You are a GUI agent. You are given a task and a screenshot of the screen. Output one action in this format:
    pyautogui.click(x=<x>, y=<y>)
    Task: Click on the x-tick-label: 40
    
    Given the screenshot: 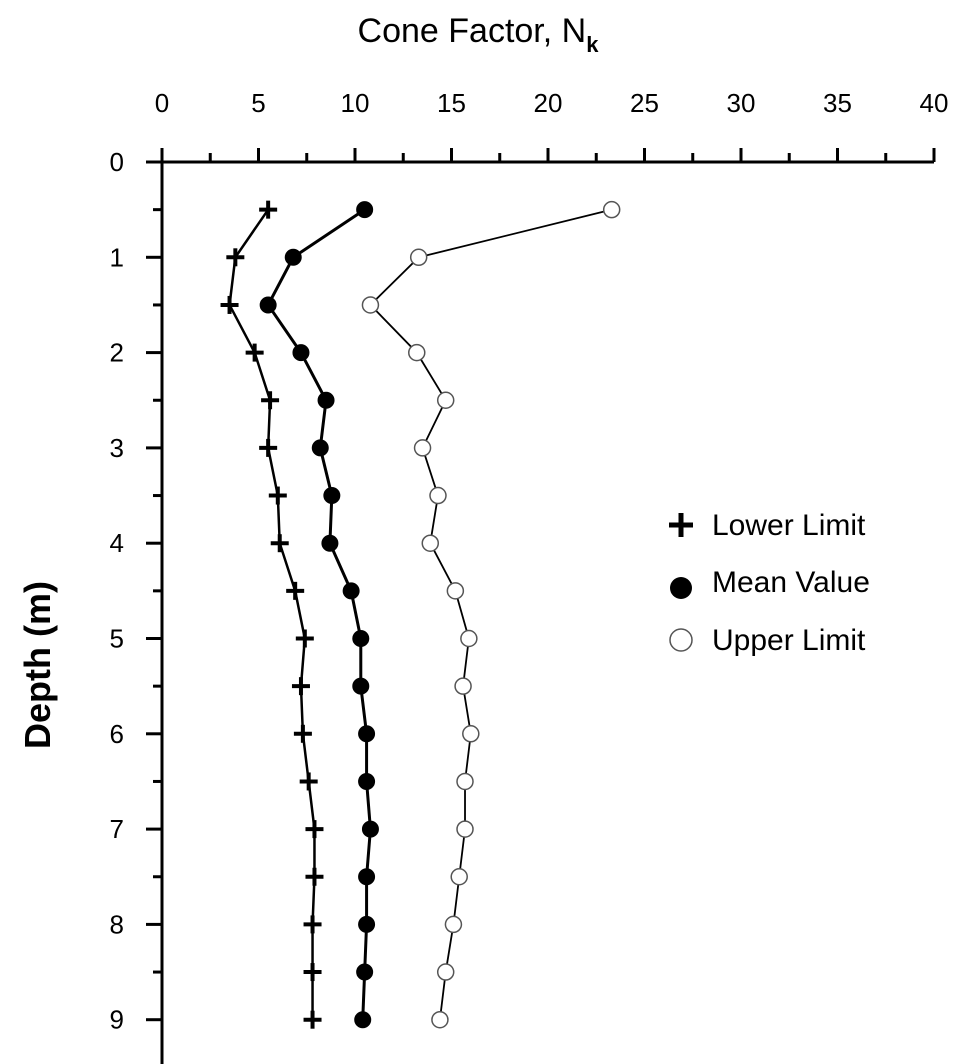 What is the action you would take?
    pyautogui.click(x=934, y=103)
    